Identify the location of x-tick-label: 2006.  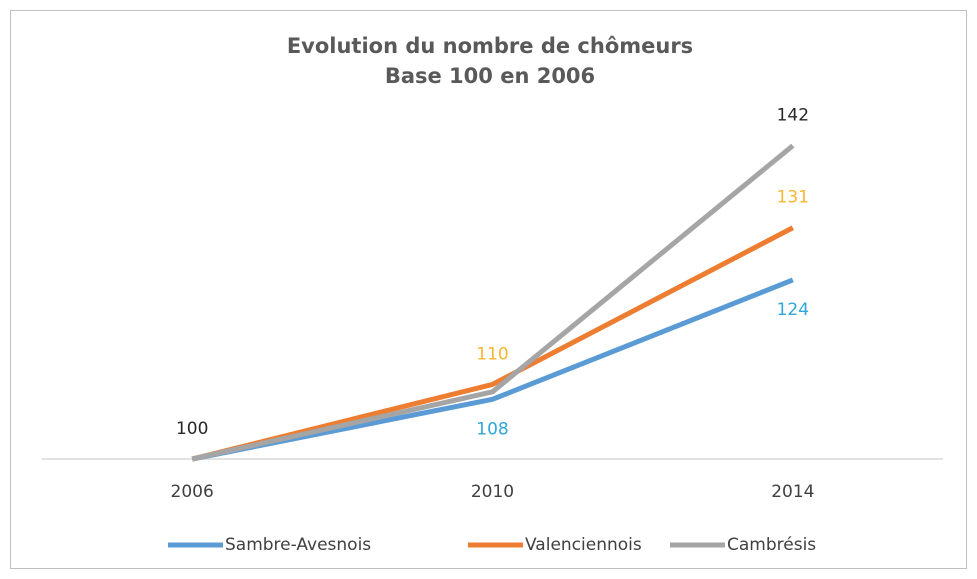
(192, 492).